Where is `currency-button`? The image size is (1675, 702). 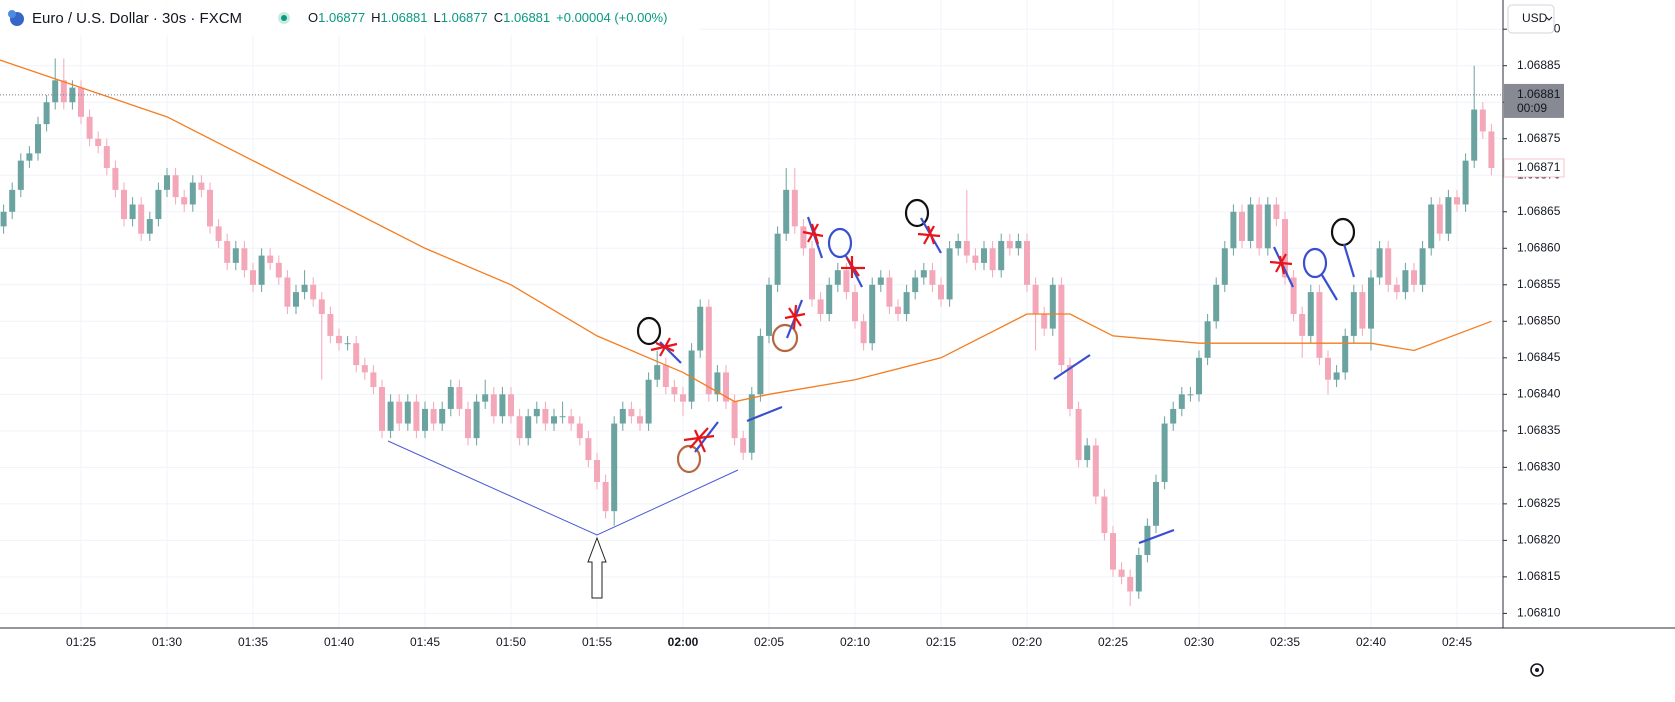
currency-button is located at coordinates (1531, 19).